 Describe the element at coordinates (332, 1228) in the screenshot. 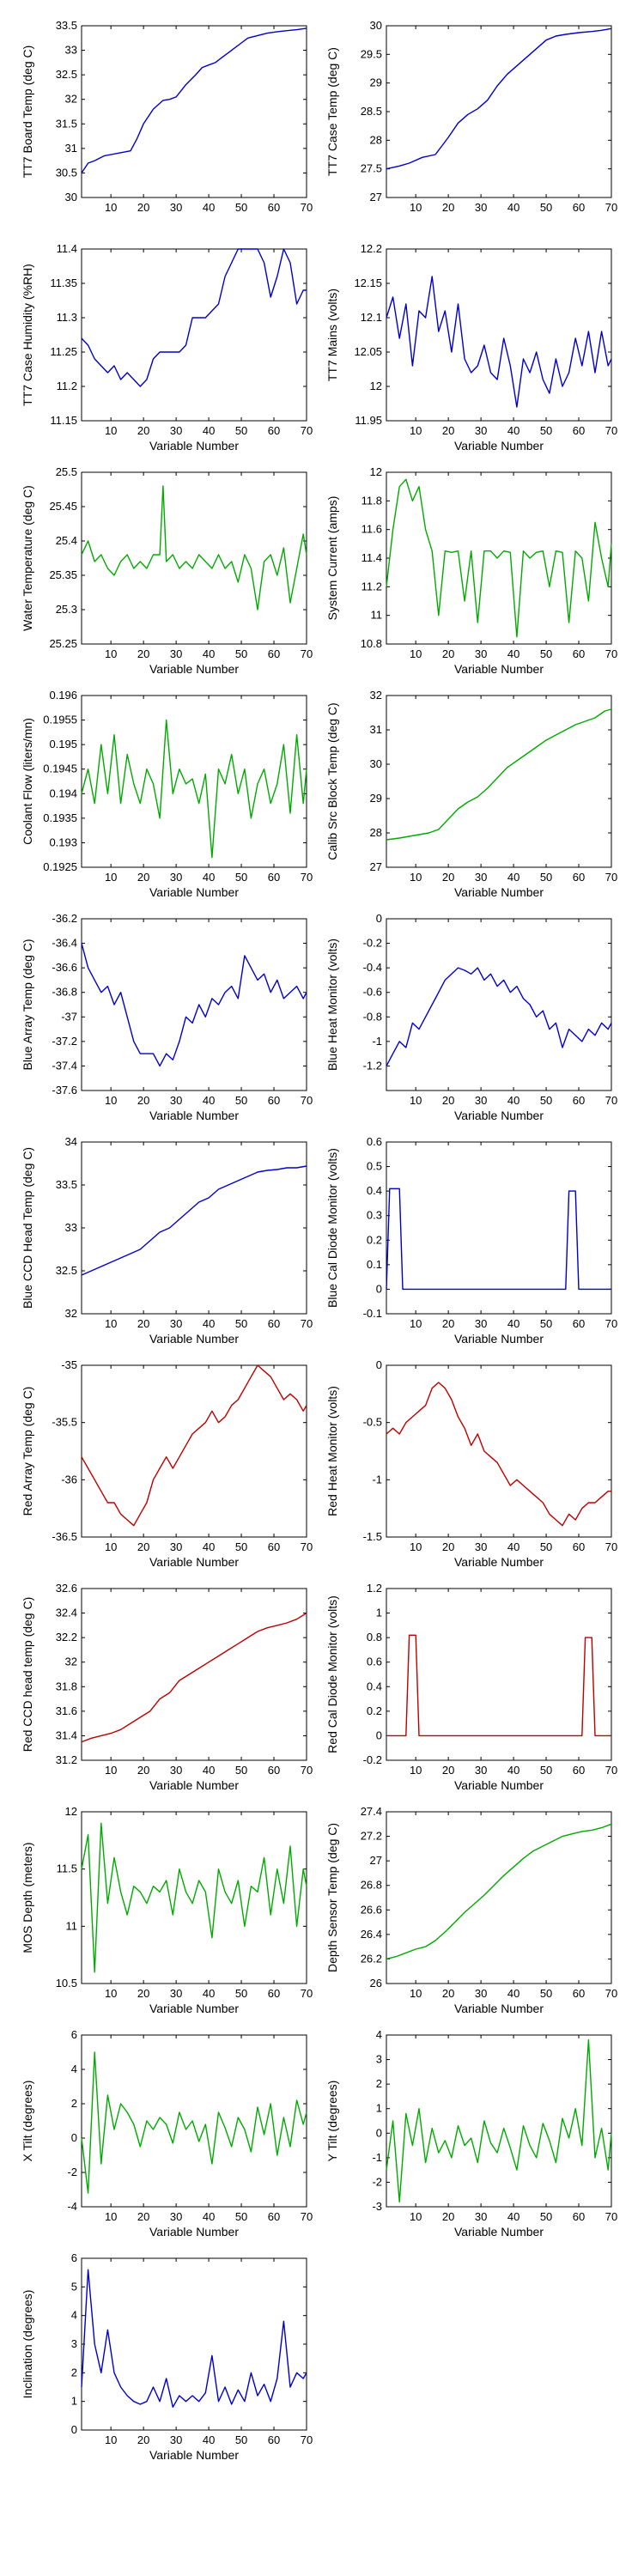

I see `y-axis-label: Blue Cal Diode Monitor (volts)` at that location.